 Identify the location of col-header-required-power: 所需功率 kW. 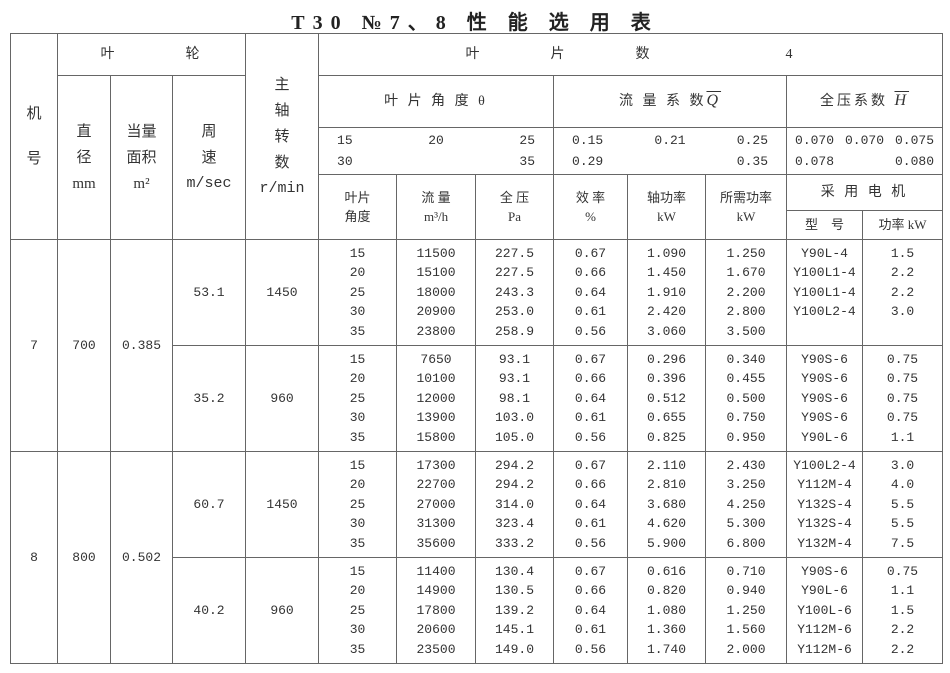
(746, 207).